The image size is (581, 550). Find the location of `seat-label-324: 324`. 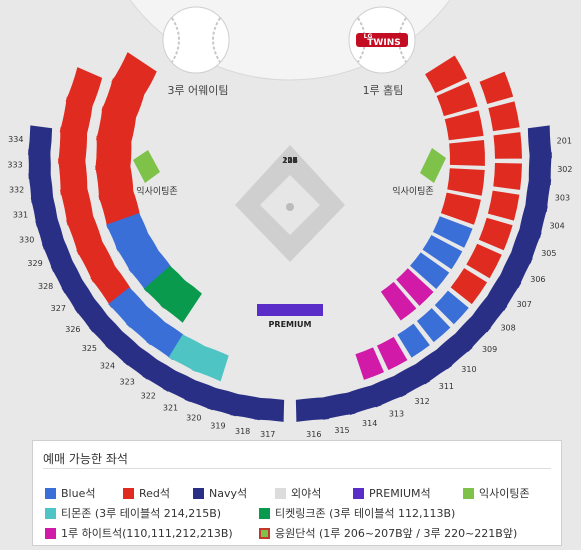

seat-label-324: 324 is located at coordinates (107, 366).